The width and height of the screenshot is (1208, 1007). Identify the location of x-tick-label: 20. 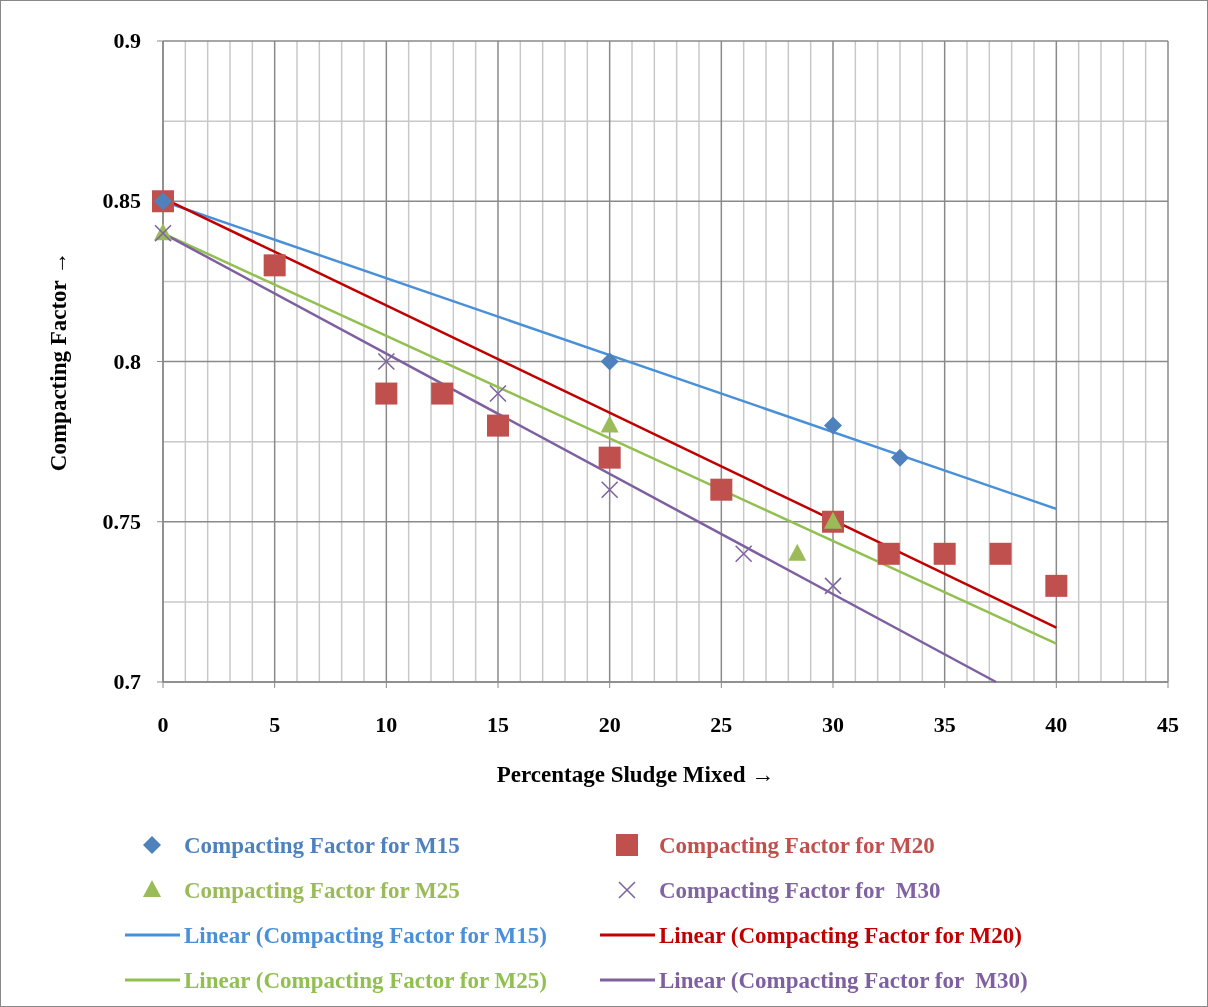
(609, 724).